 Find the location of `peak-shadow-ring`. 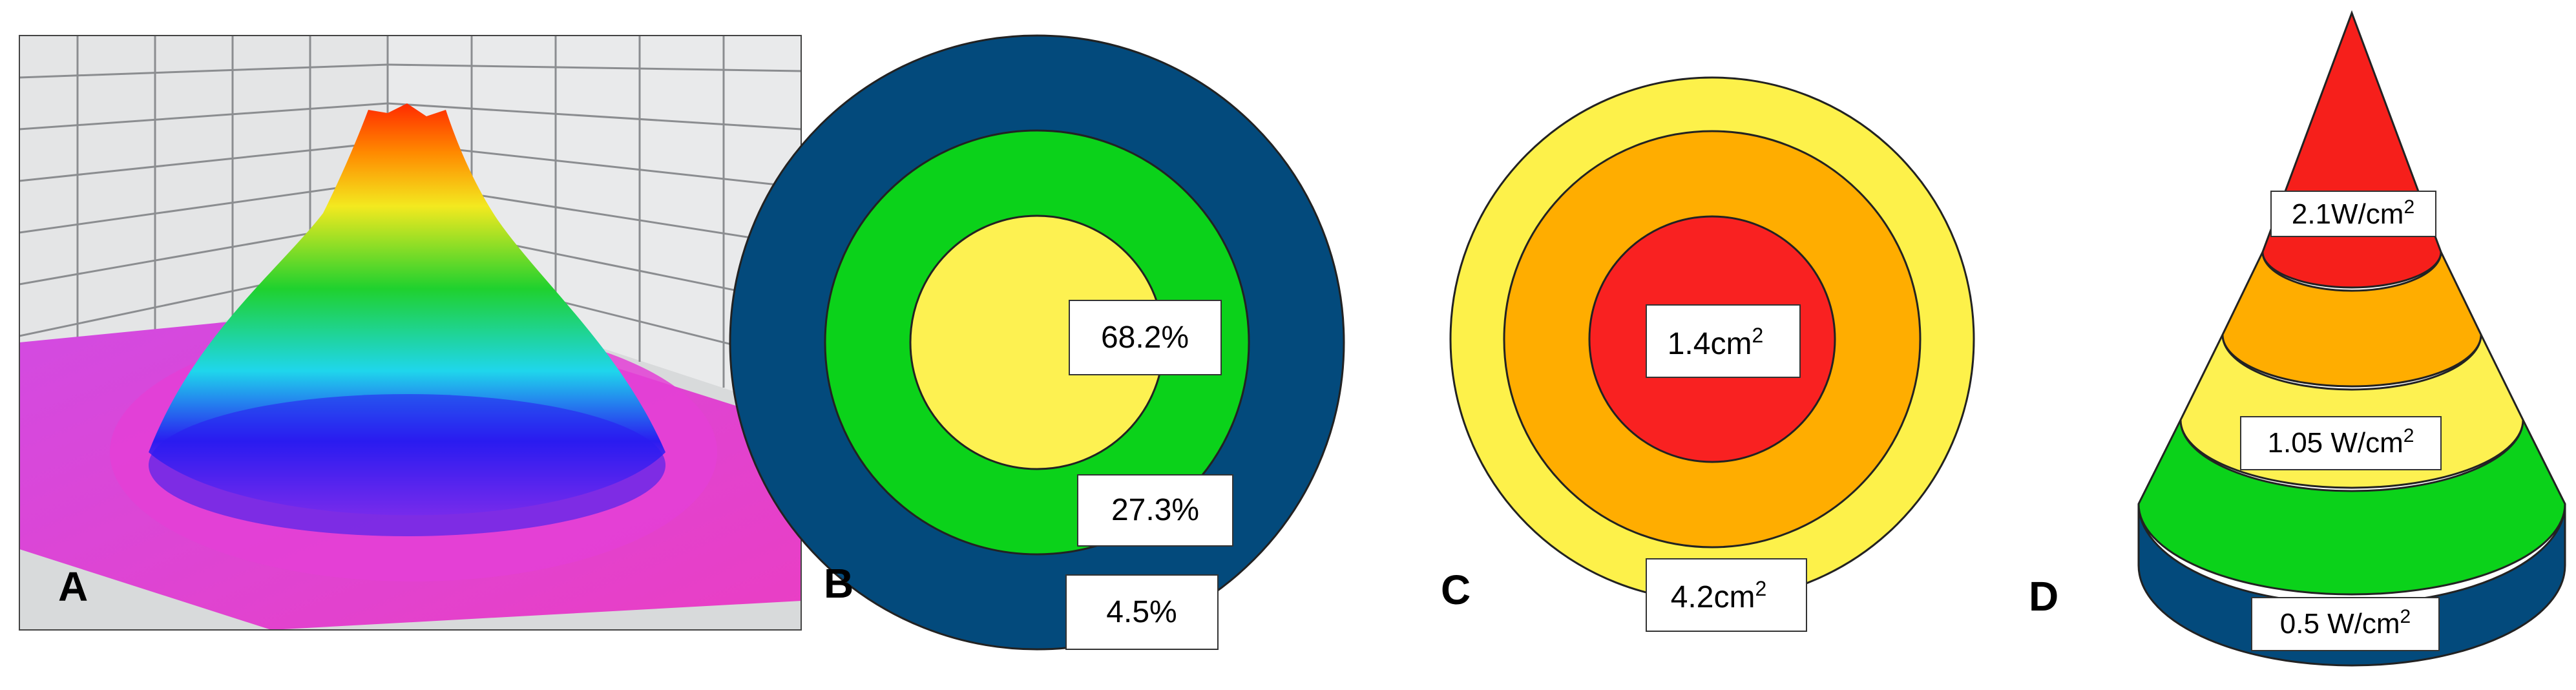

peak-shadow-ring is located at coordinates (407, 465).